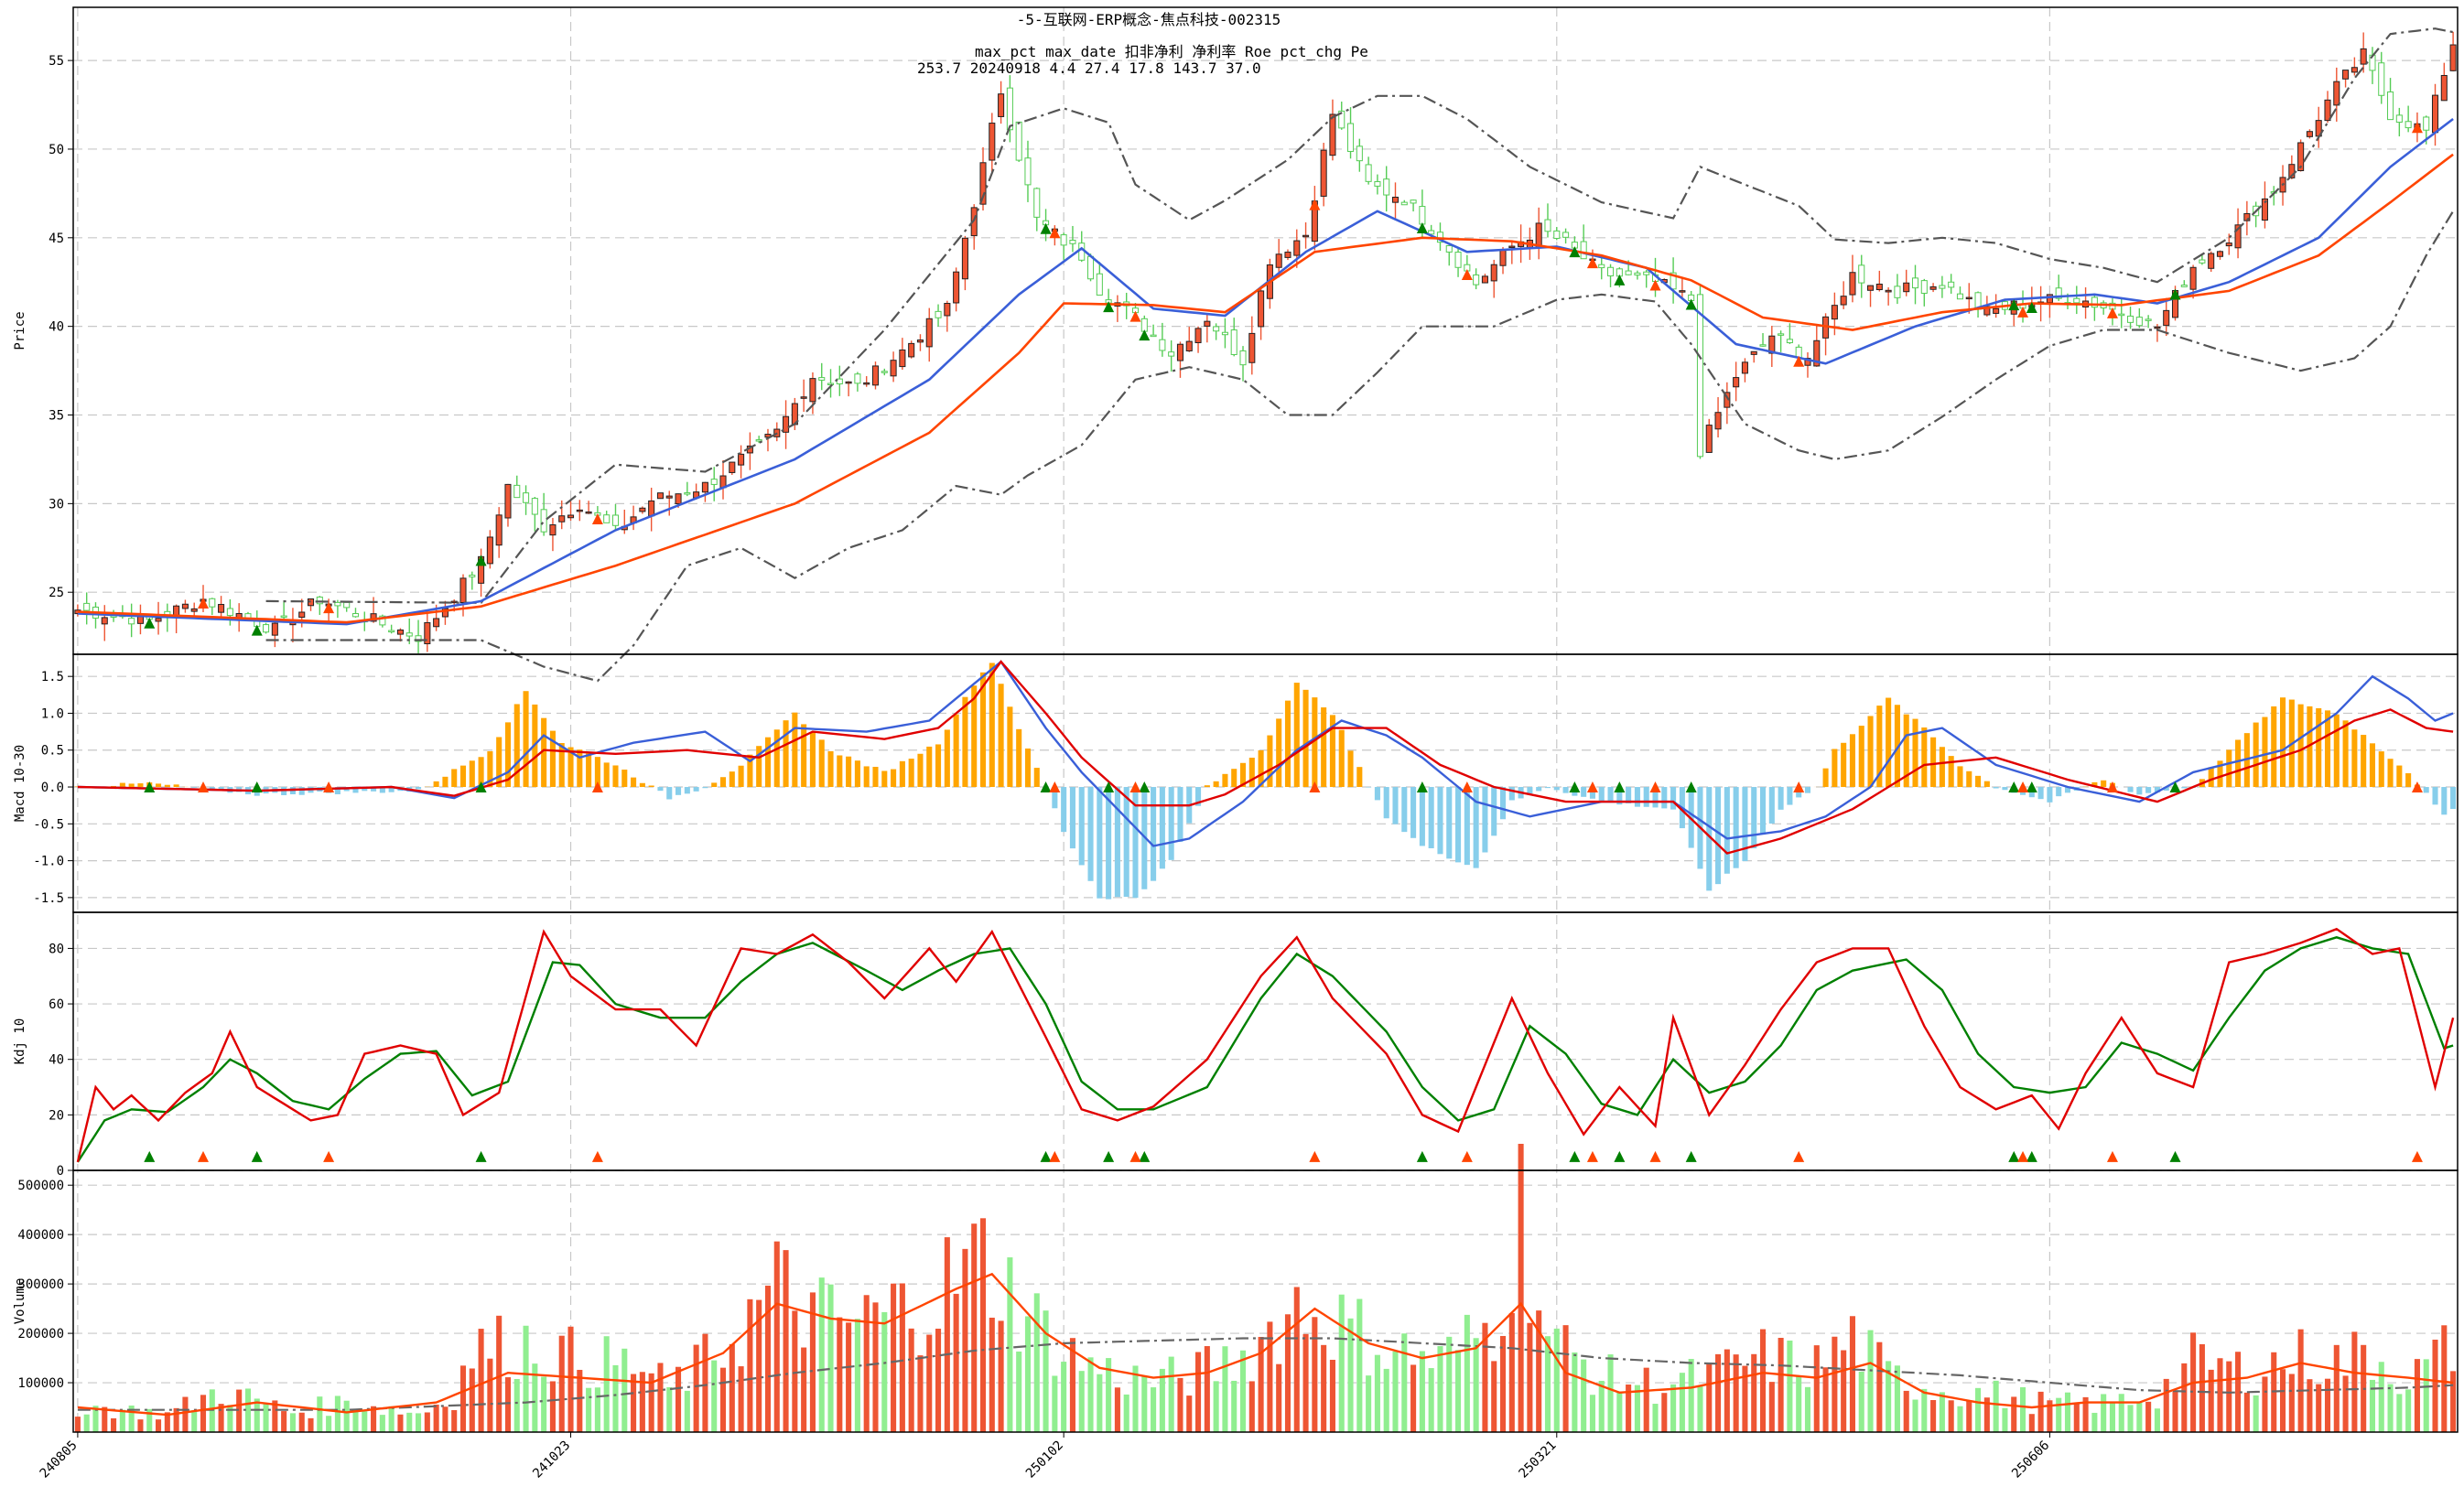 The width and height of the screenshot is (2464, 1487). What do you see at coordinates (56, 239) in the screenshot?
I see `price-ytick-label: 45` at bounding box center [56, 239].